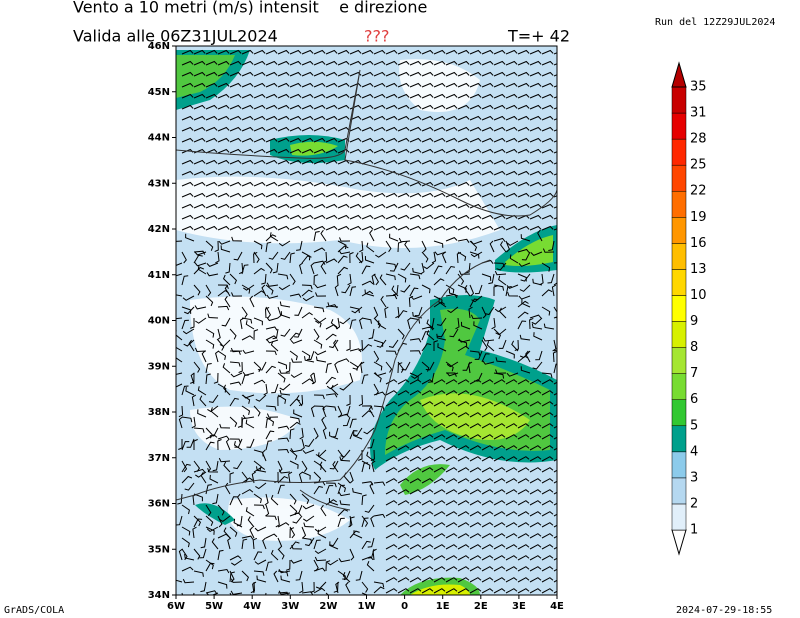 This screenshot has height=618, width=800. What do you see at coordinates (214, 606) in the screenshot?
I see `lon-label: 5W` at bounding box center [214, 606].